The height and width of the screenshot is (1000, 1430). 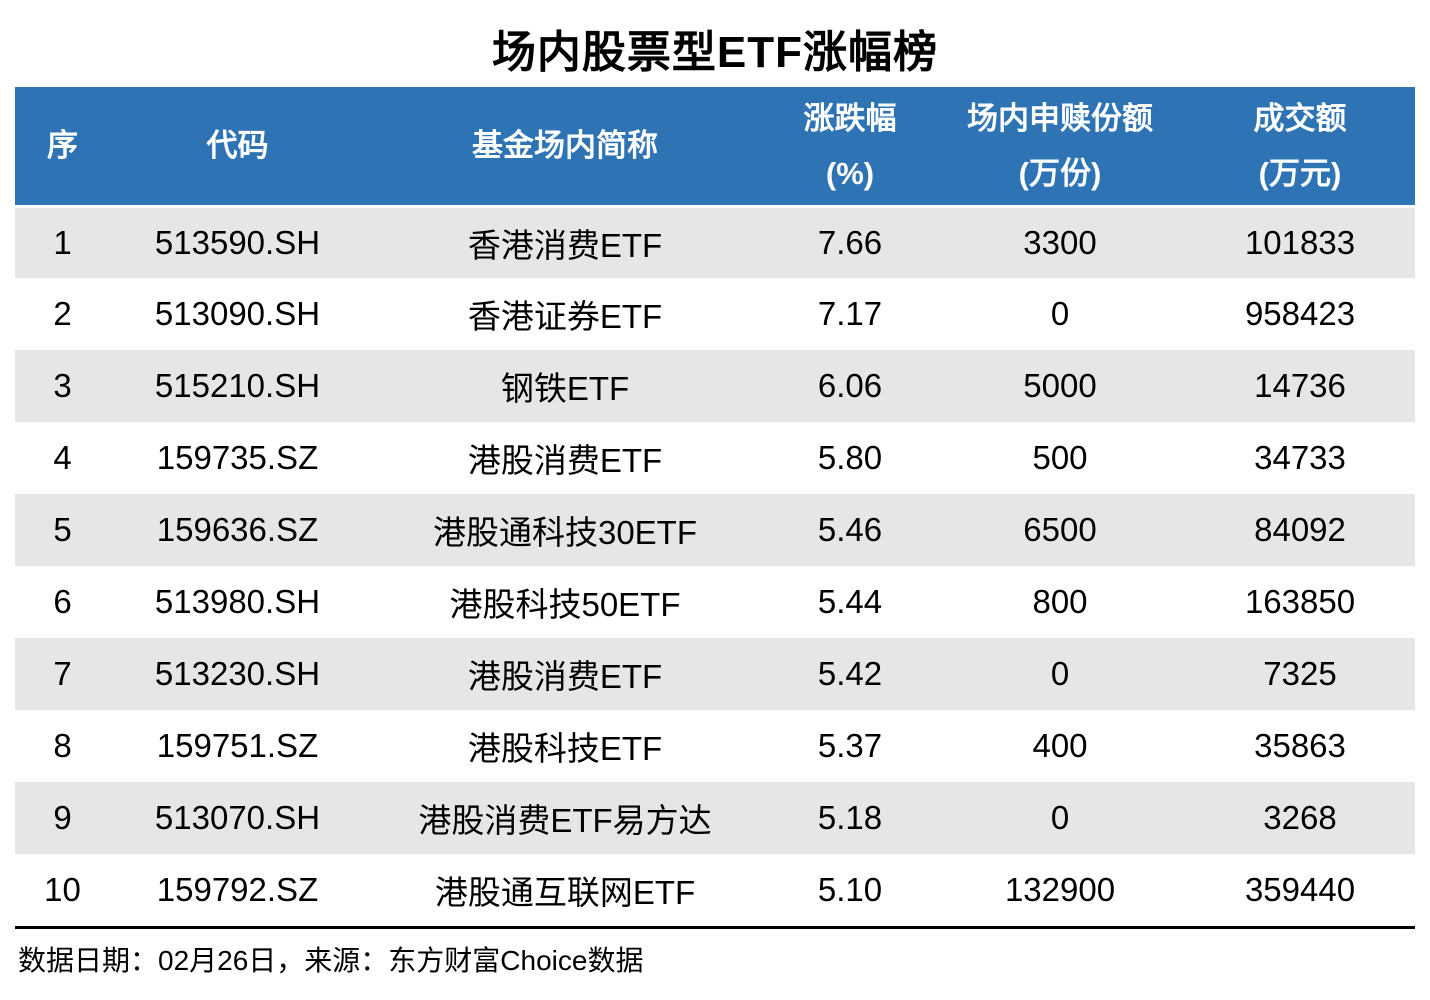 I want to click on table-row: 5 159636.SZ 港股通科技30ETF 5.46 6500 84092, so click(x=715, y=530).